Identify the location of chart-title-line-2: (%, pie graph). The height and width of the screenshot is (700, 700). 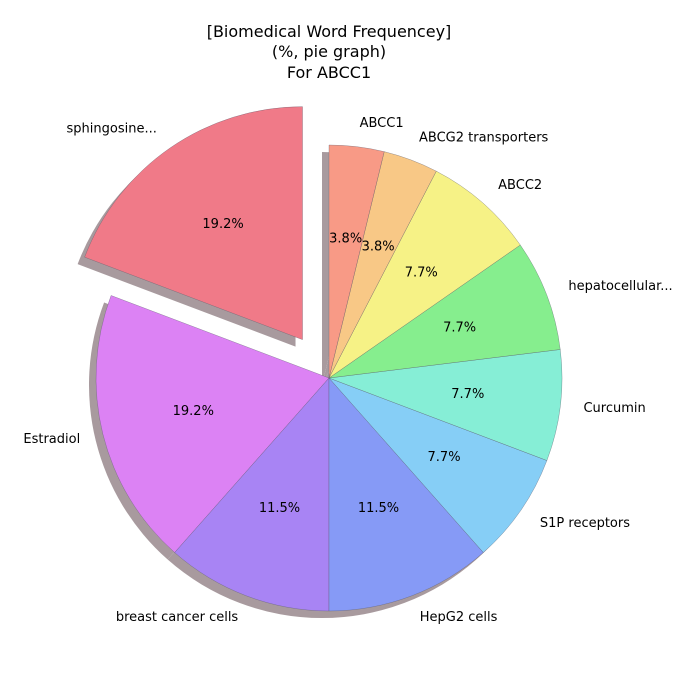
(329, 51).